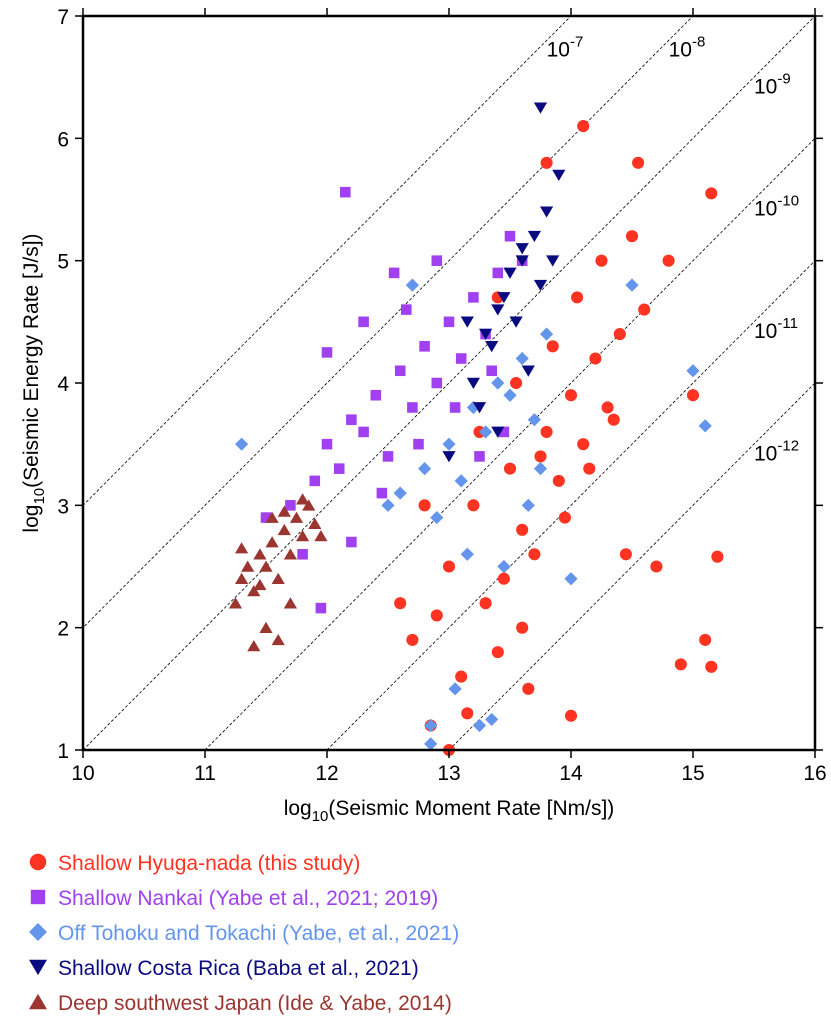 The height and width of the screenshot is (1032, 831). I want to click on y-tick-label: 5, so click(63, 262).